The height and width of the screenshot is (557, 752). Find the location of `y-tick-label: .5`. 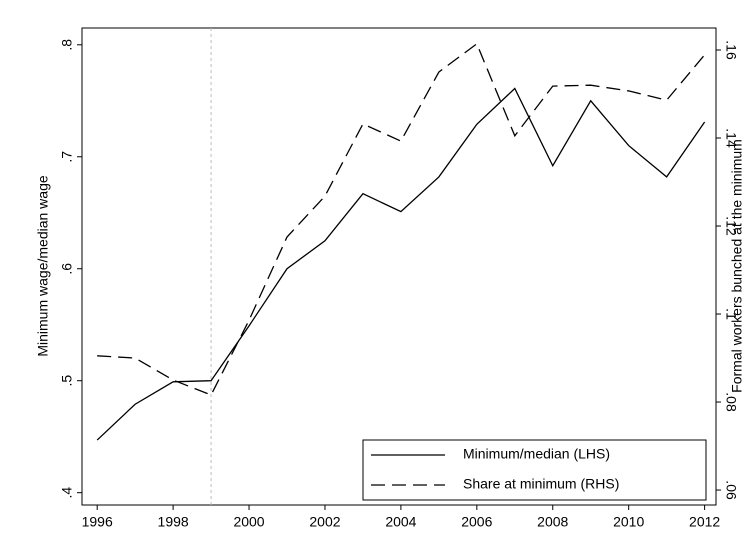

y-tick-label: .5 is located at coordinates (67, 381).